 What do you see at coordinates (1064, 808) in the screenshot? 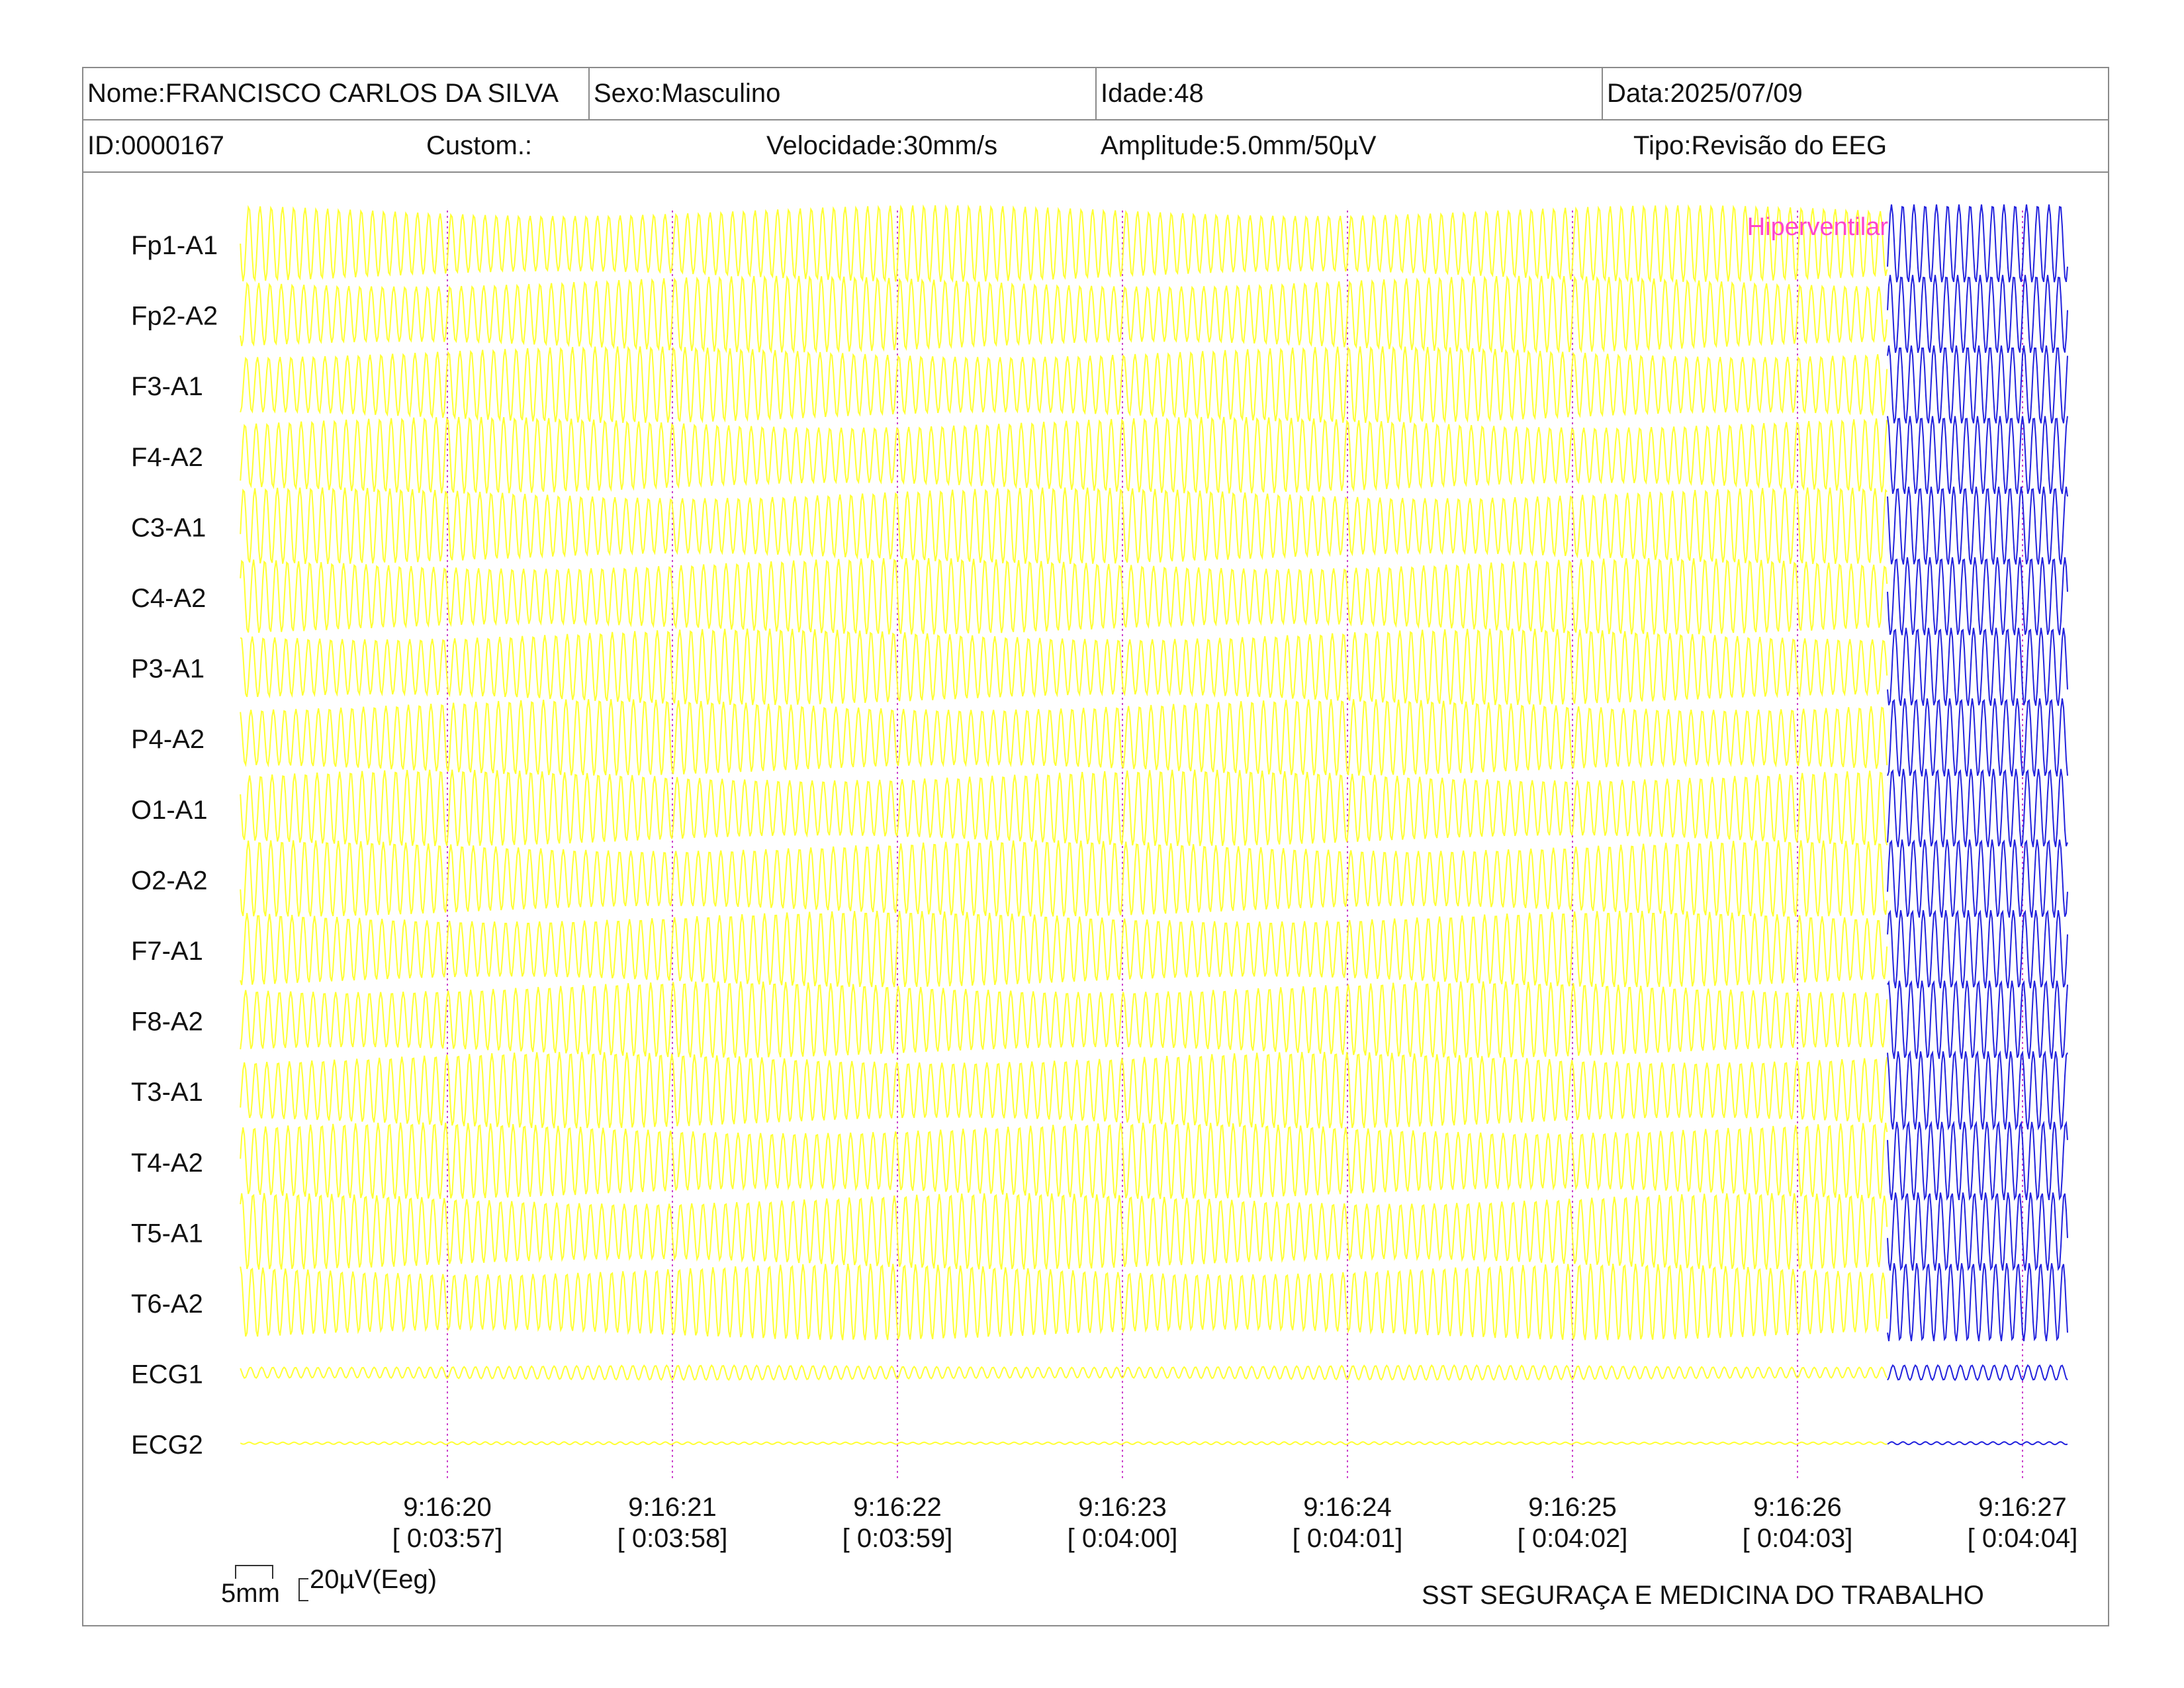
I see `trace-o1-a1` at bounding box center [1064, 808].